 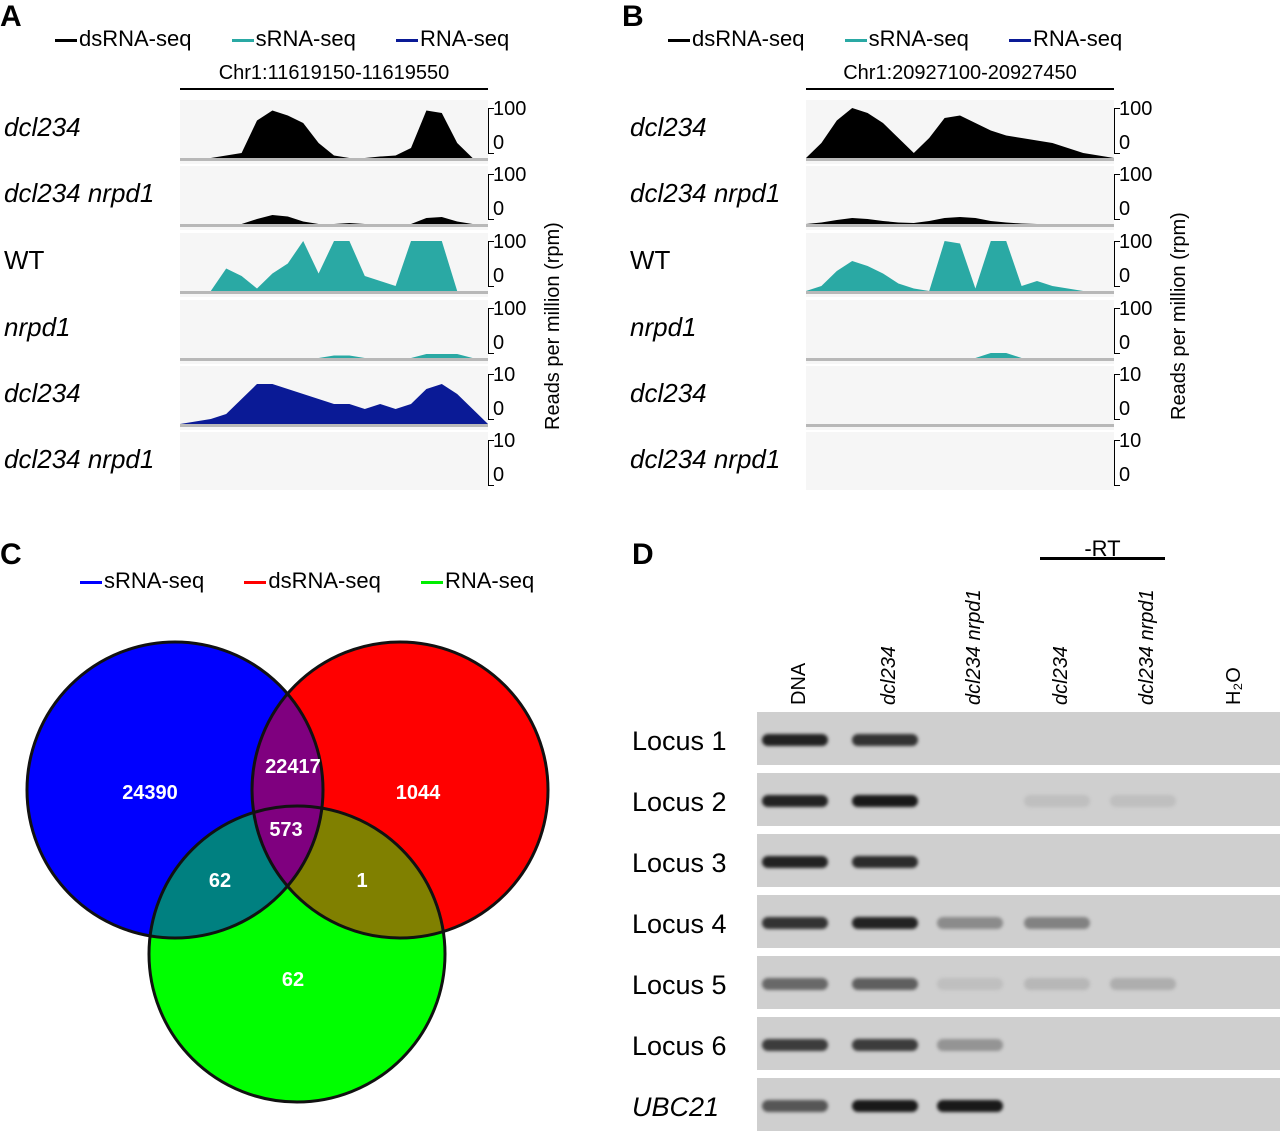 I want to click on track-label-4: dcl234, so click(x=42, y=393).